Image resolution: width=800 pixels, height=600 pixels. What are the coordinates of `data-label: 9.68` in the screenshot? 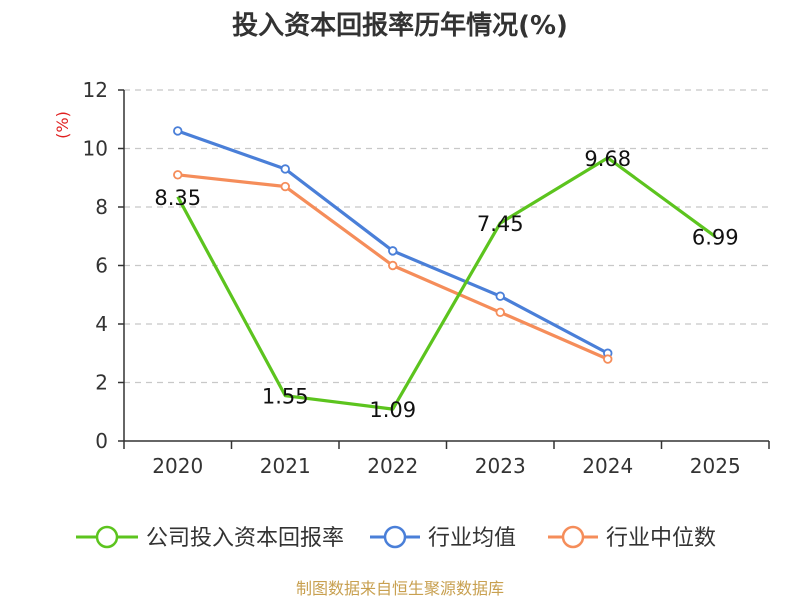 It's located at (607, 159).